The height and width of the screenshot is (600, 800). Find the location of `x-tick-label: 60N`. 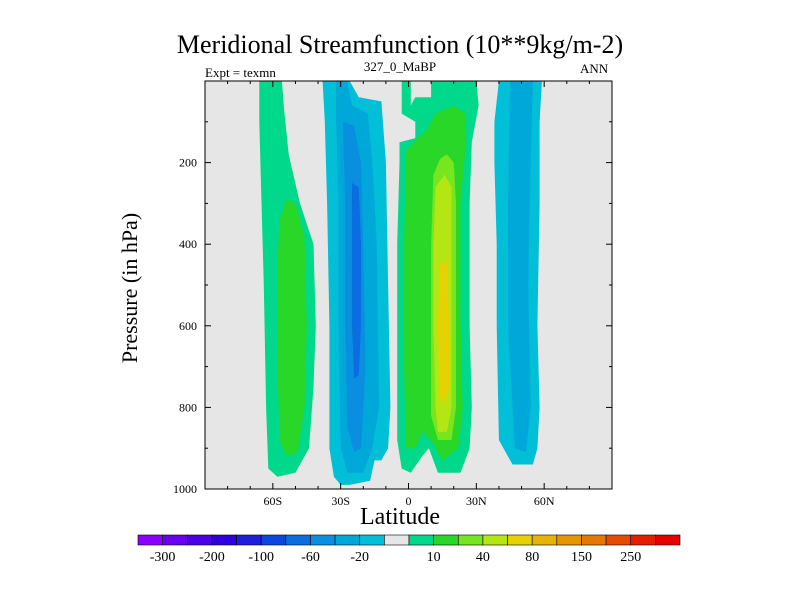

x-tick-label: 60N is located at coordinates (544, 501).